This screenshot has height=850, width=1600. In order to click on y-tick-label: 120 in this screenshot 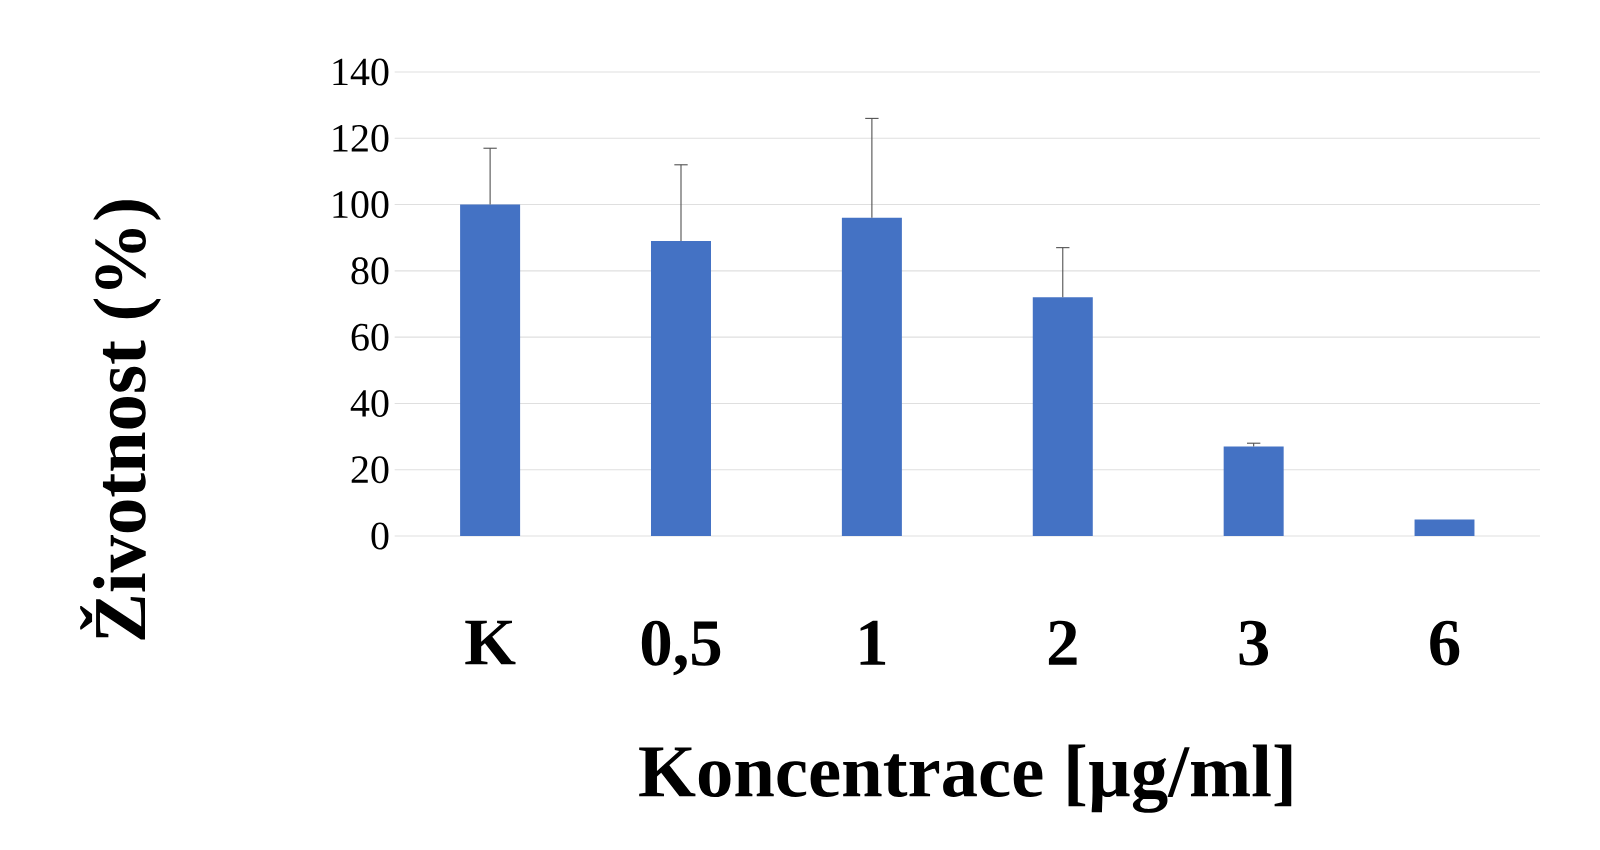, I will do `click(361, 138)`.